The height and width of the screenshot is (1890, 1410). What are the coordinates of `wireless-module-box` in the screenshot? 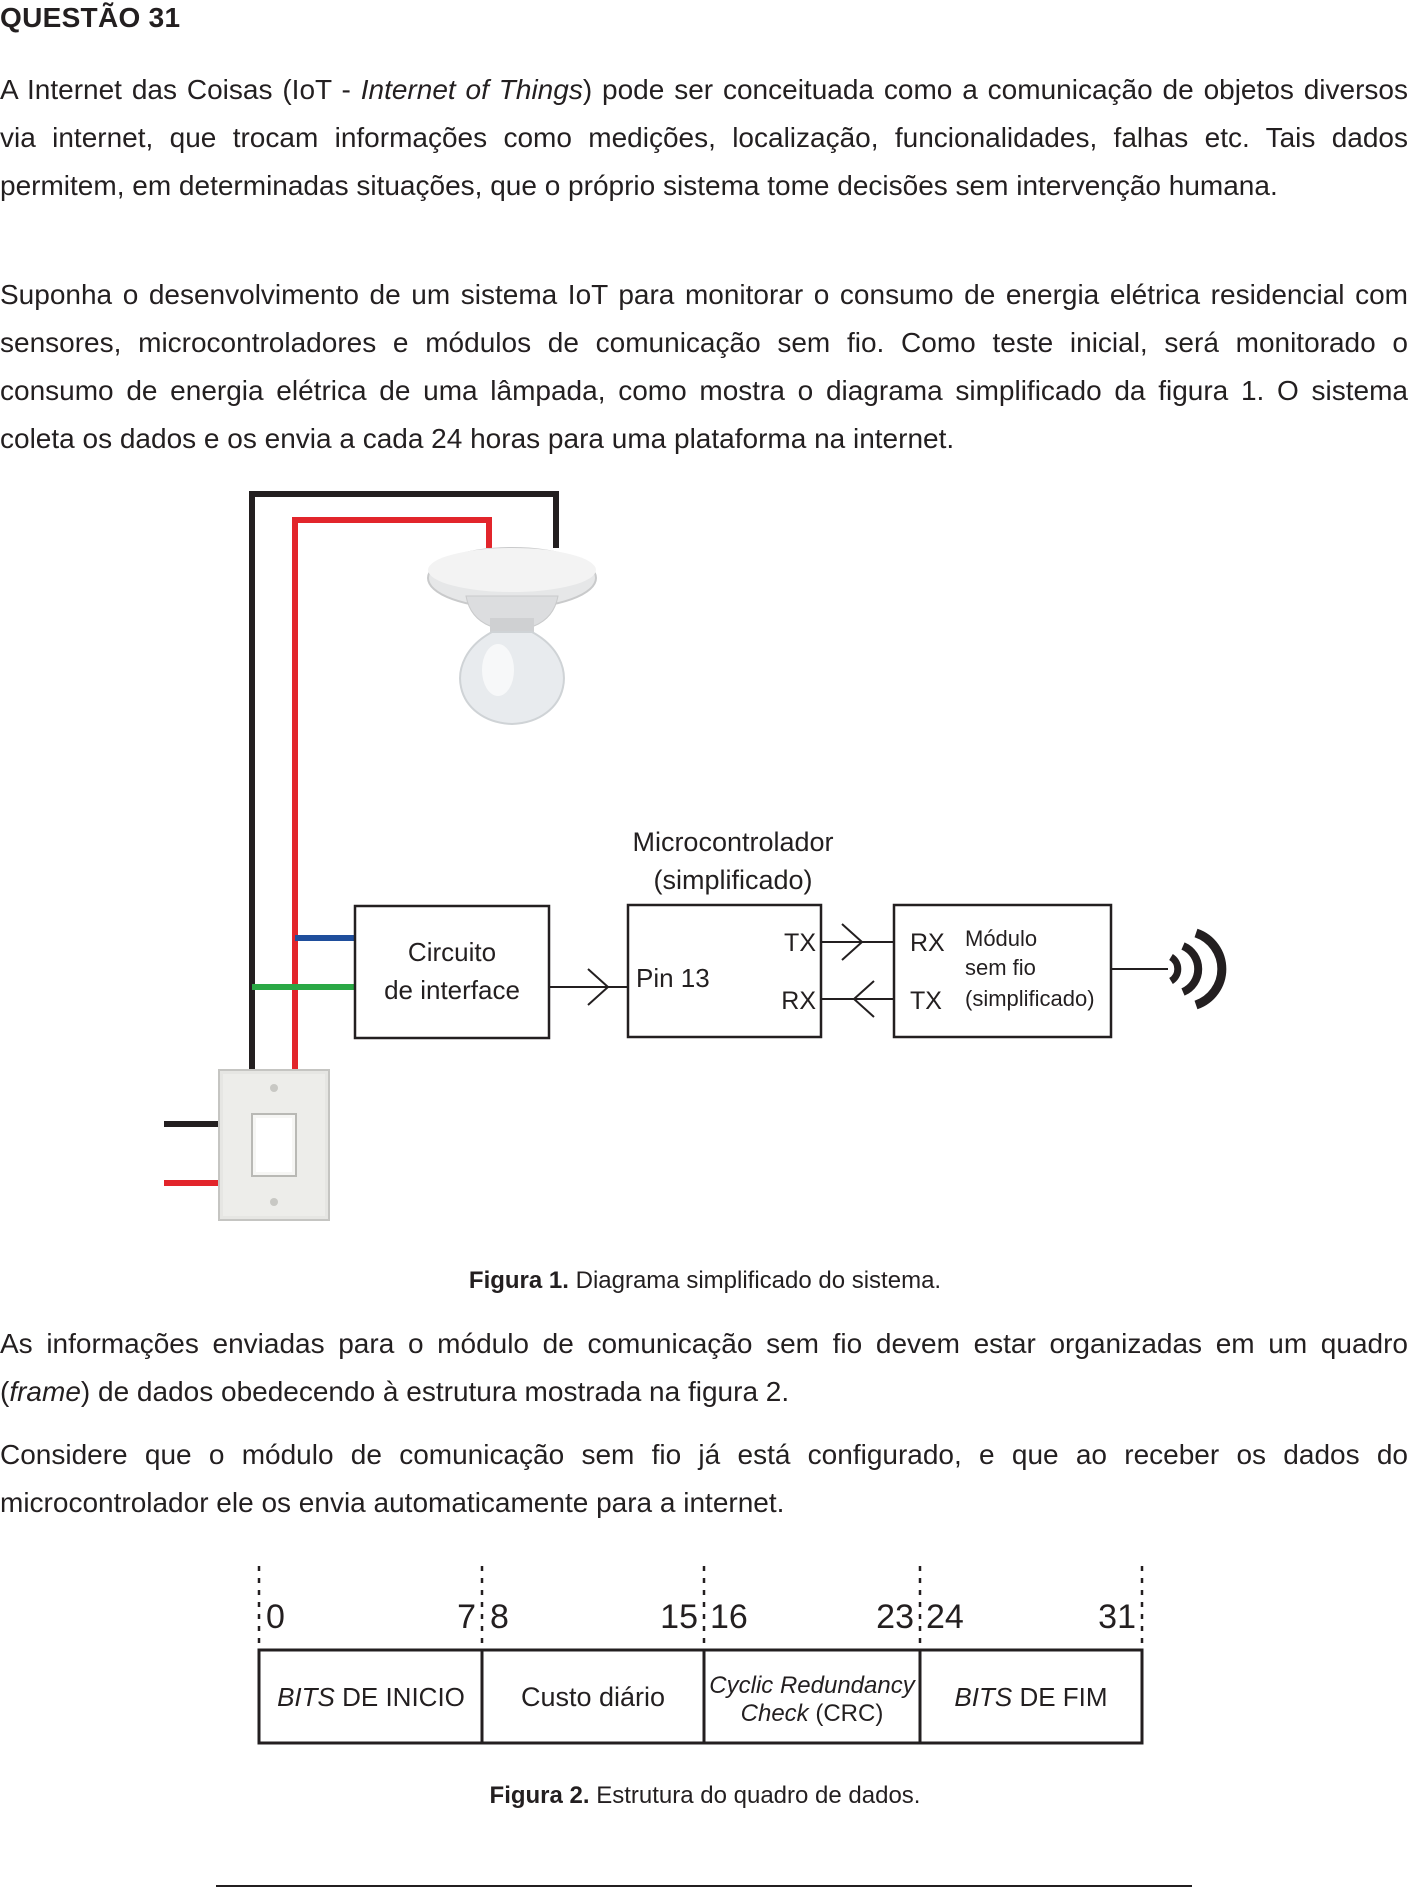 It's located at (1002, 971).